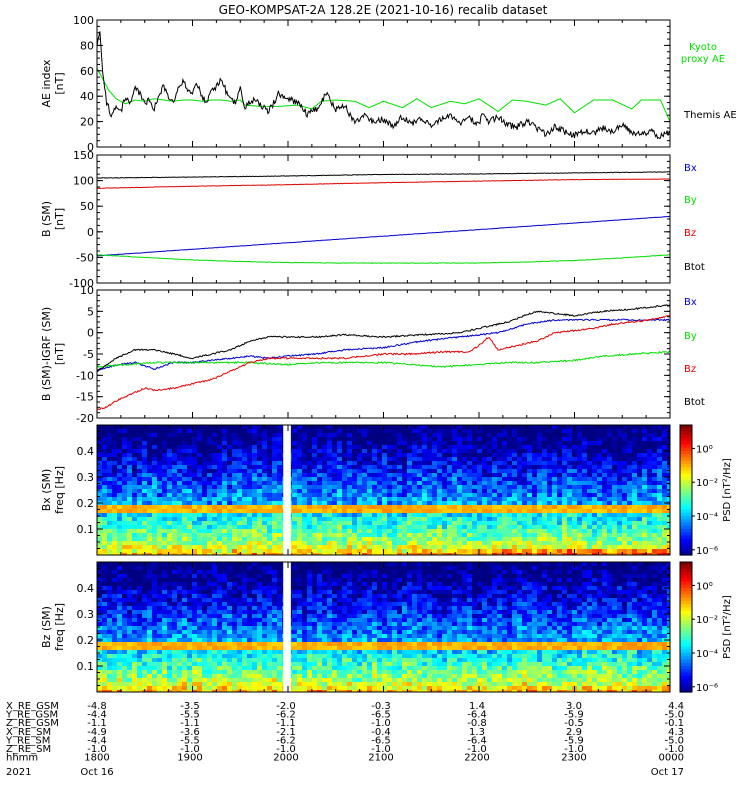 The height and width of the screenshot is (800, 750). Describe the element at coordinates (32, 706) in the screenshot. I see `ephemeris-row-label: X_RE_GSM` at that location.